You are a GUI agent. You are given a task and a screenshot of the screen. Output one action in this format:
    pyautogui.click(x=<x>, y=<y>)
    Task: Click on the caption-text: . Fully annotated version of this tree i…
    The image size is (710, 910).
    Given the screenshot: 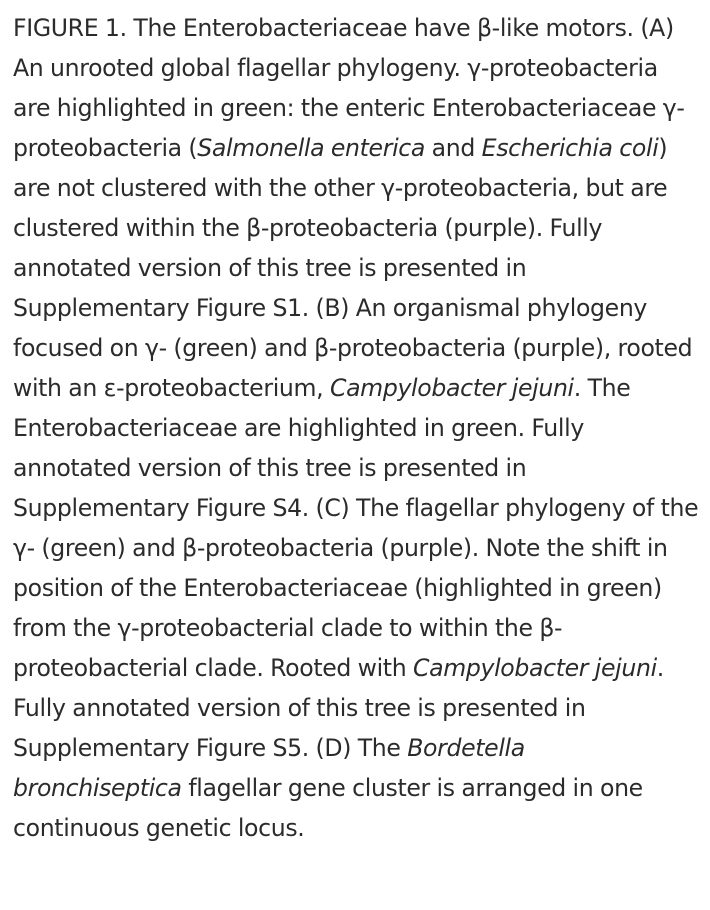 What is the action you would take?
    pyautogui.click(x=338, y=708)
    